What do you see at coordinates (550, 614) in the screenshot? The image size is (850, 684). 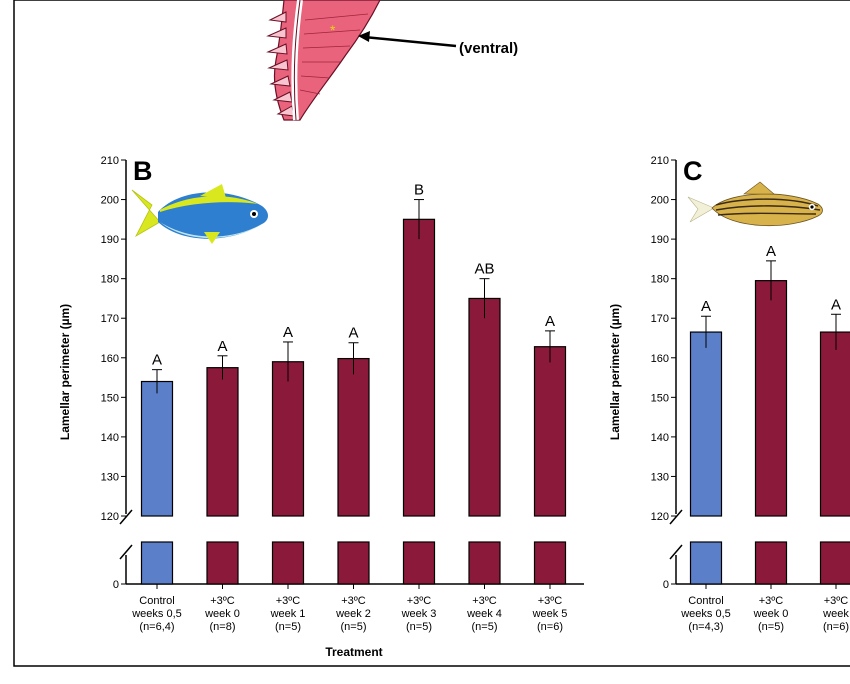 I see `panel-b-category-label: week 5` at bounding box center [550, 614].